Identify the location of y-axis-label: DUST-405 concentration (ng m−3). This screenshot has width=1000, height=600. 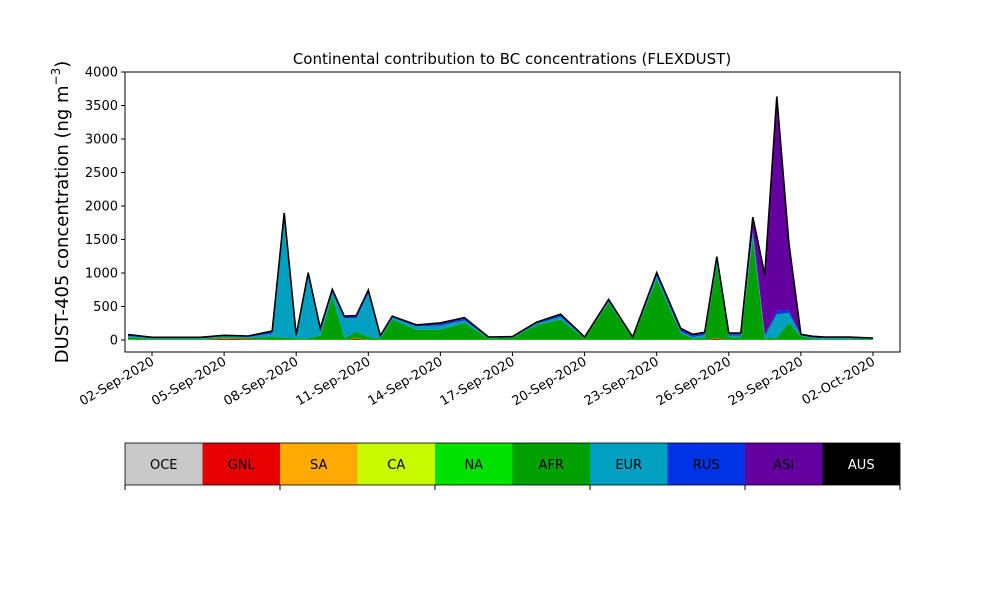
(61, 212).